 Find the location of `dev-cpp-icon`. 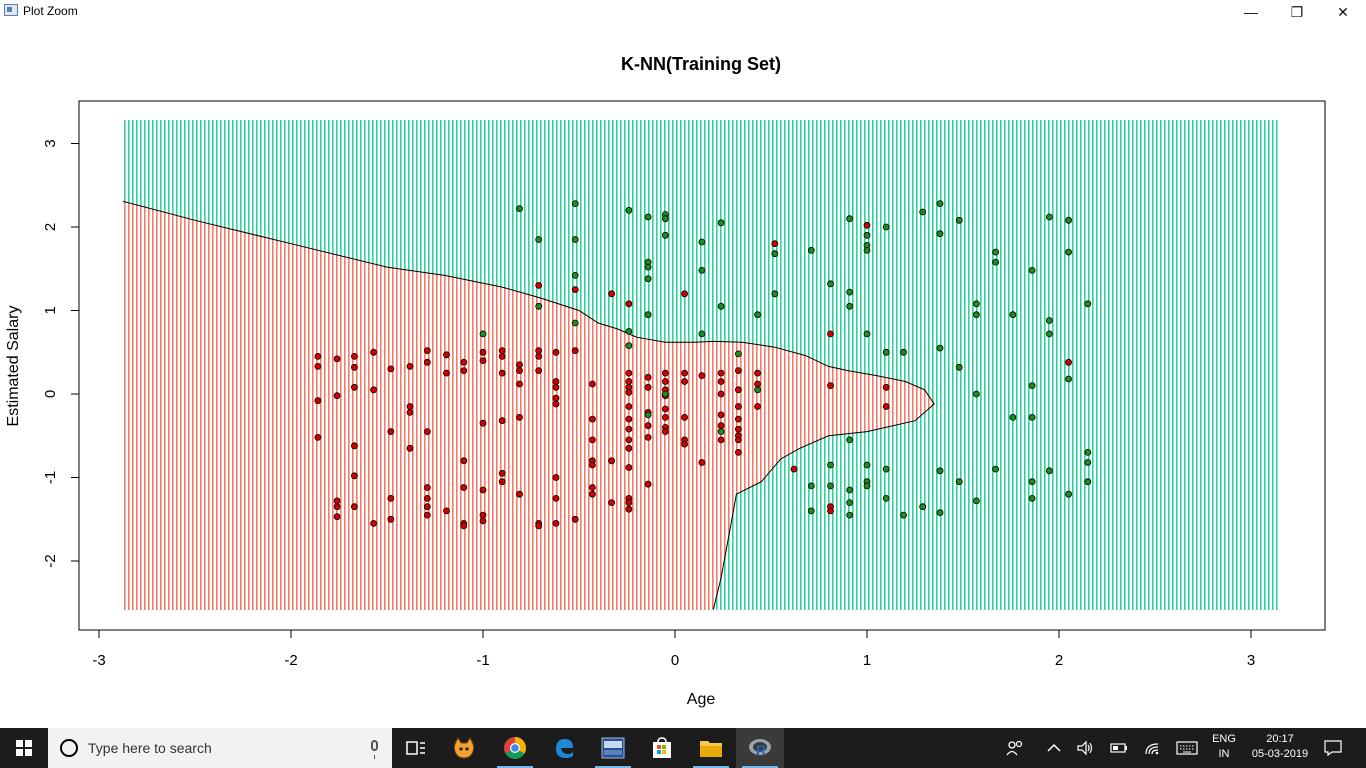

dev-cpp-icon is located at coordinates (613, 748).